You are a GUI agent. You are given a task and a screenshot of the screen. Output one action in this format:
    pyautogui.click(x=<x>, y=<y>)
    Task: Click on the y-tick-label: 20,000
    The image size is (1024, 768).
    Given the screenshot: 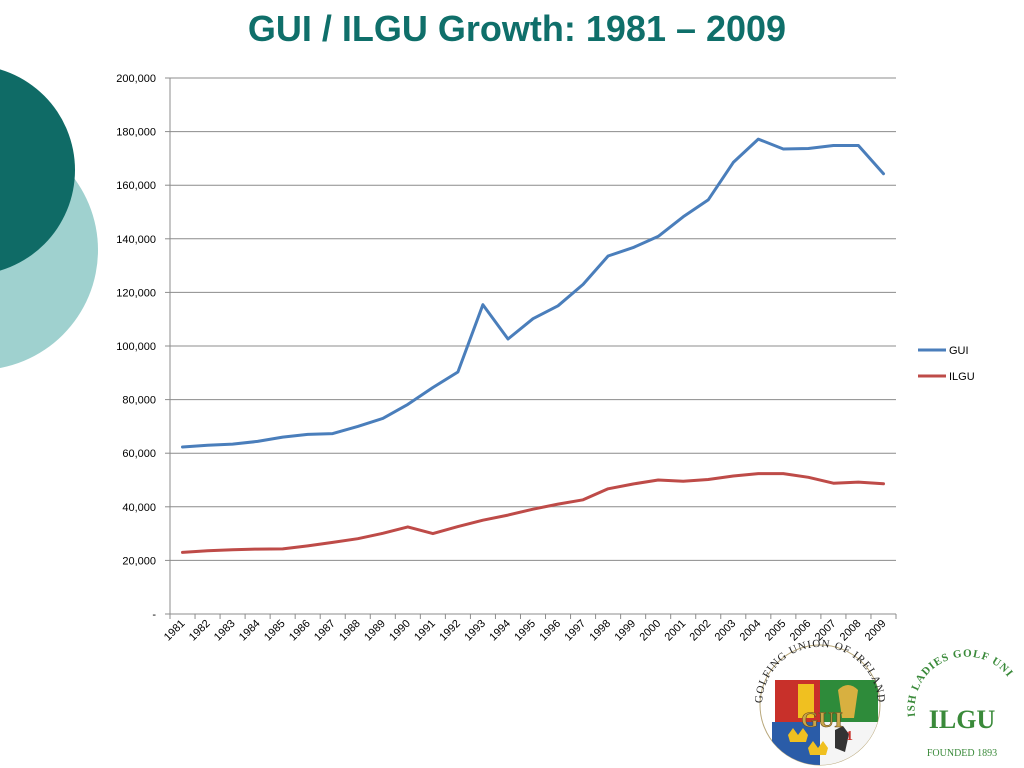 What is the action you would take?
    pyautogui.click(x=139, y=561)
    